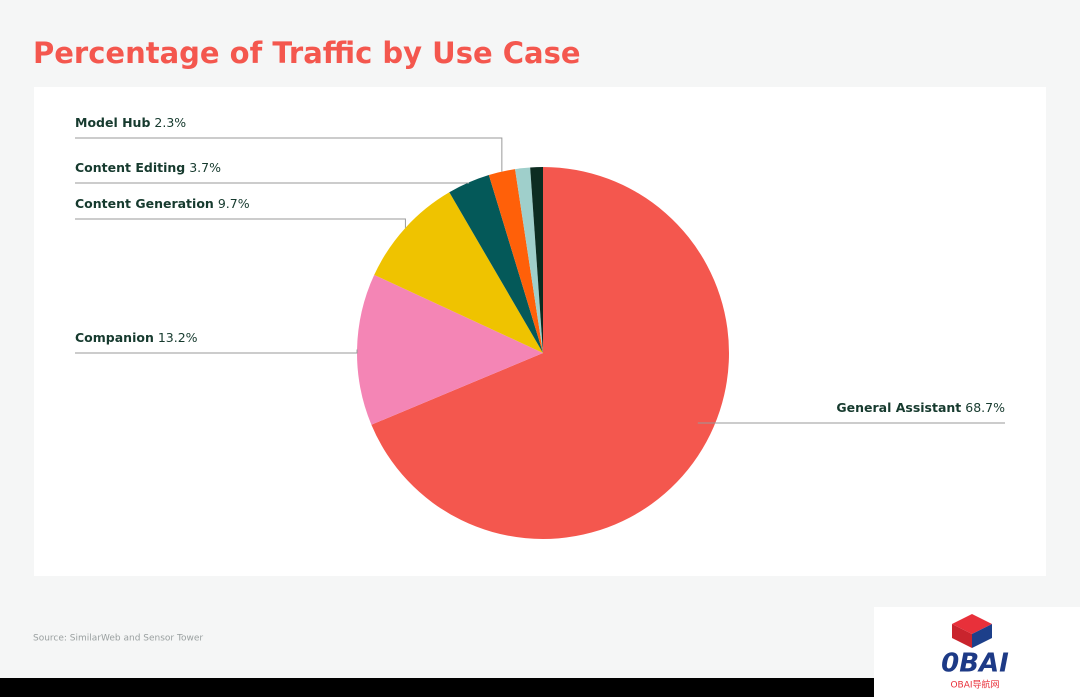  Describe the element at coordinates (178, 337) in the screenshot. I see `slice-value: 13.2%` at that location.